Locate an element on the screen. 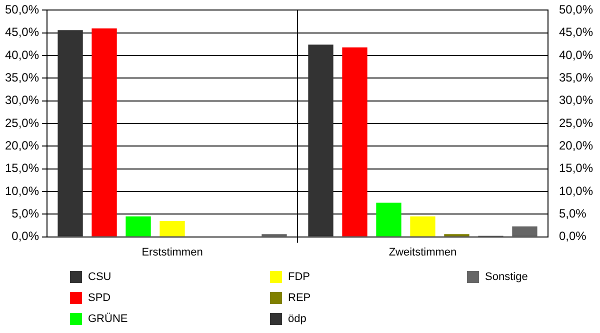 Image resolution: width=600 pixels, height=333 pixels. y-tick-label: 15,0% is located at coordinates (22, 168).